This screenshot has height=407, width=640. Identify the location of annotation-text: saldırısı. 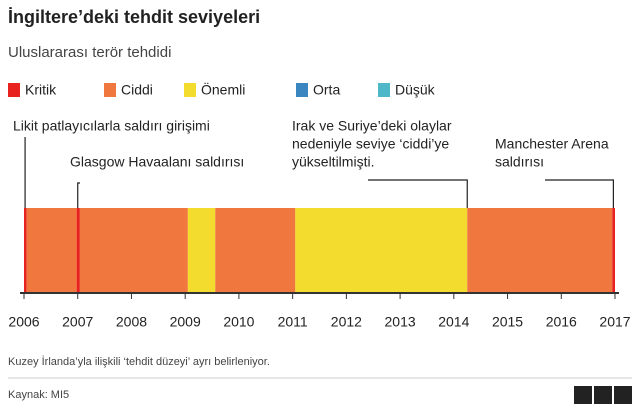
(519, 162).